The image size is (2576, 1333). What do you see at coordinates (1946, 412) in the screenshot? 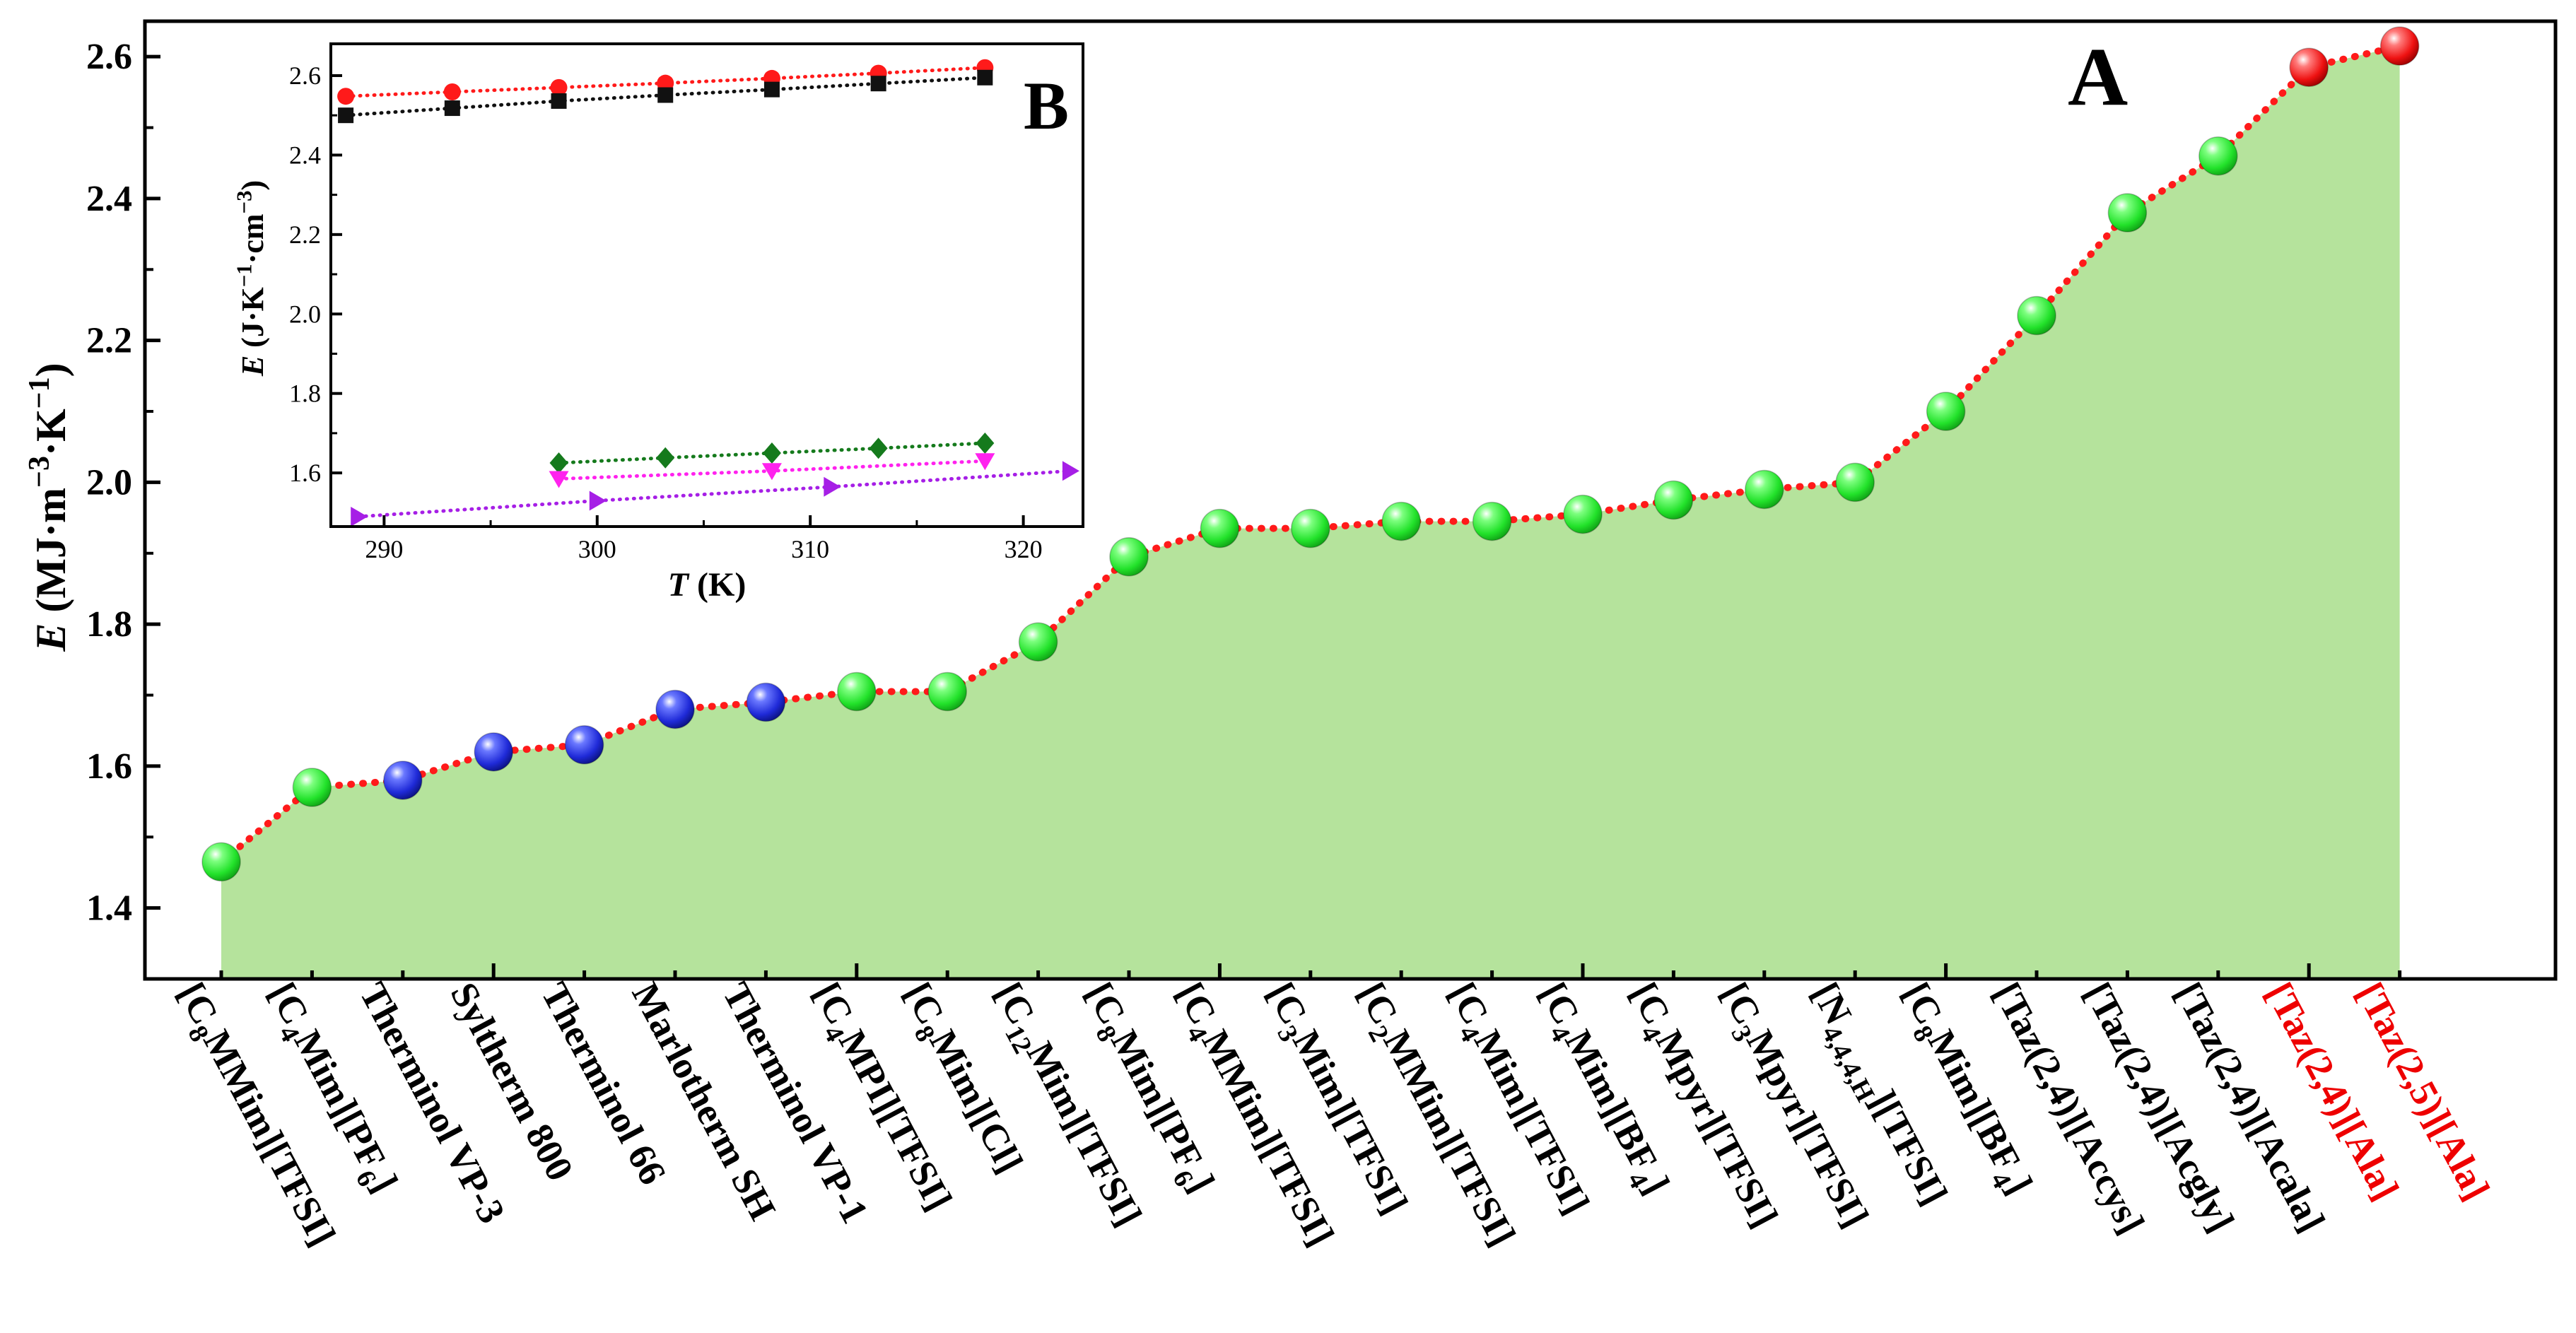
I see `data-point-c8mim-bf4` at bounding box center [1946, 412].